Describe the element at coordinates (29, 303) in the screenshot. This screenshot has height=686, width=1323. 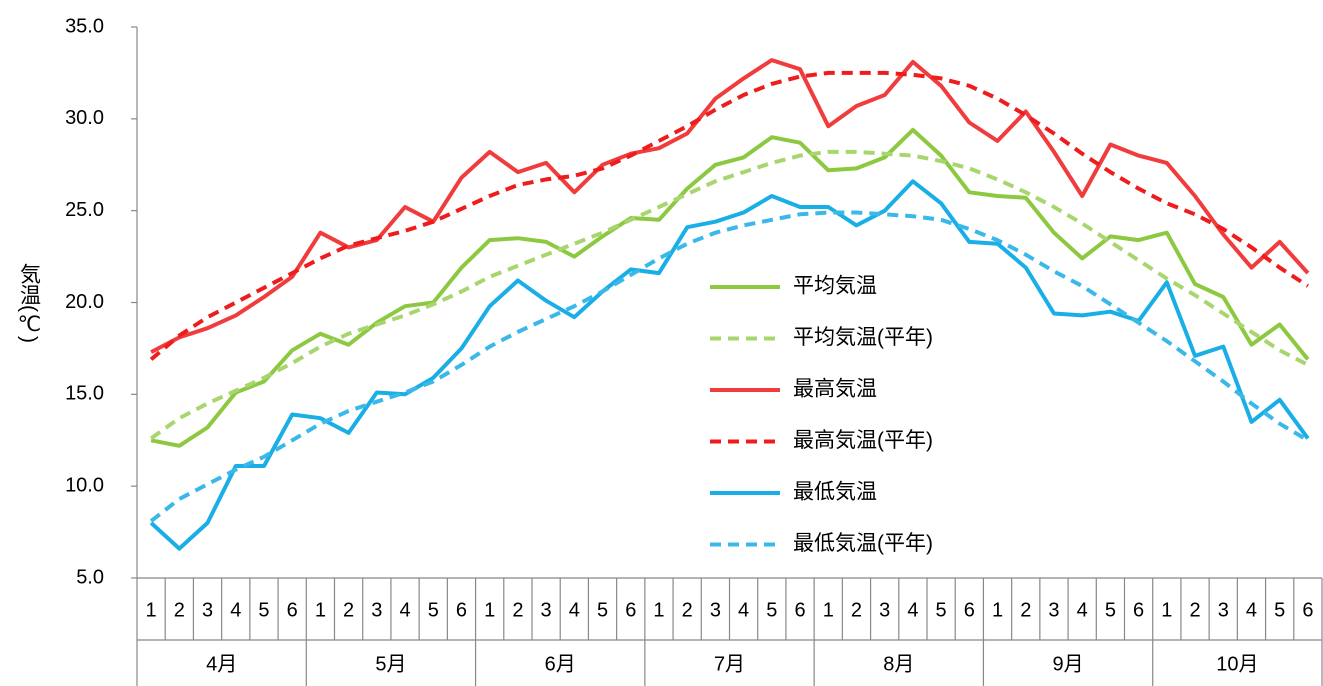
I see `y-axis-label: 気温(℃)` at that location.